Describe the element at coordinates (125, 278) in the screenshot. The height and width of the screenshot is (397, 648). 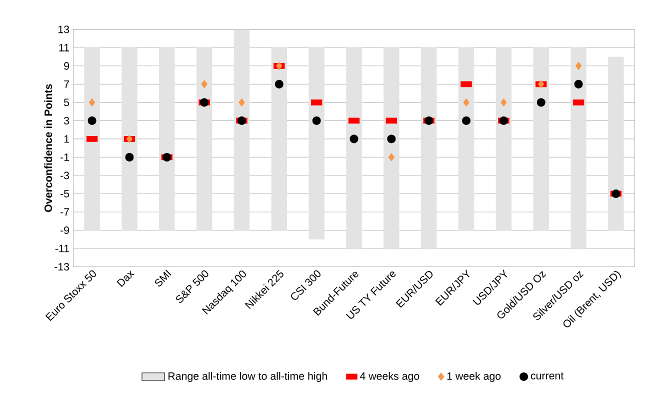
I see `x-tick-label: Dax` at that location.